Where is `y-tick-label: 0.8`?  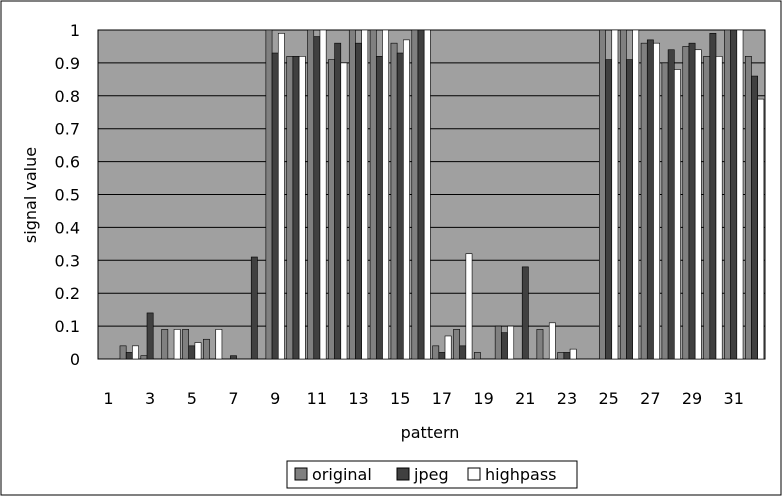
y-tick-label: 0.8 is located at coordinates (67, 96).